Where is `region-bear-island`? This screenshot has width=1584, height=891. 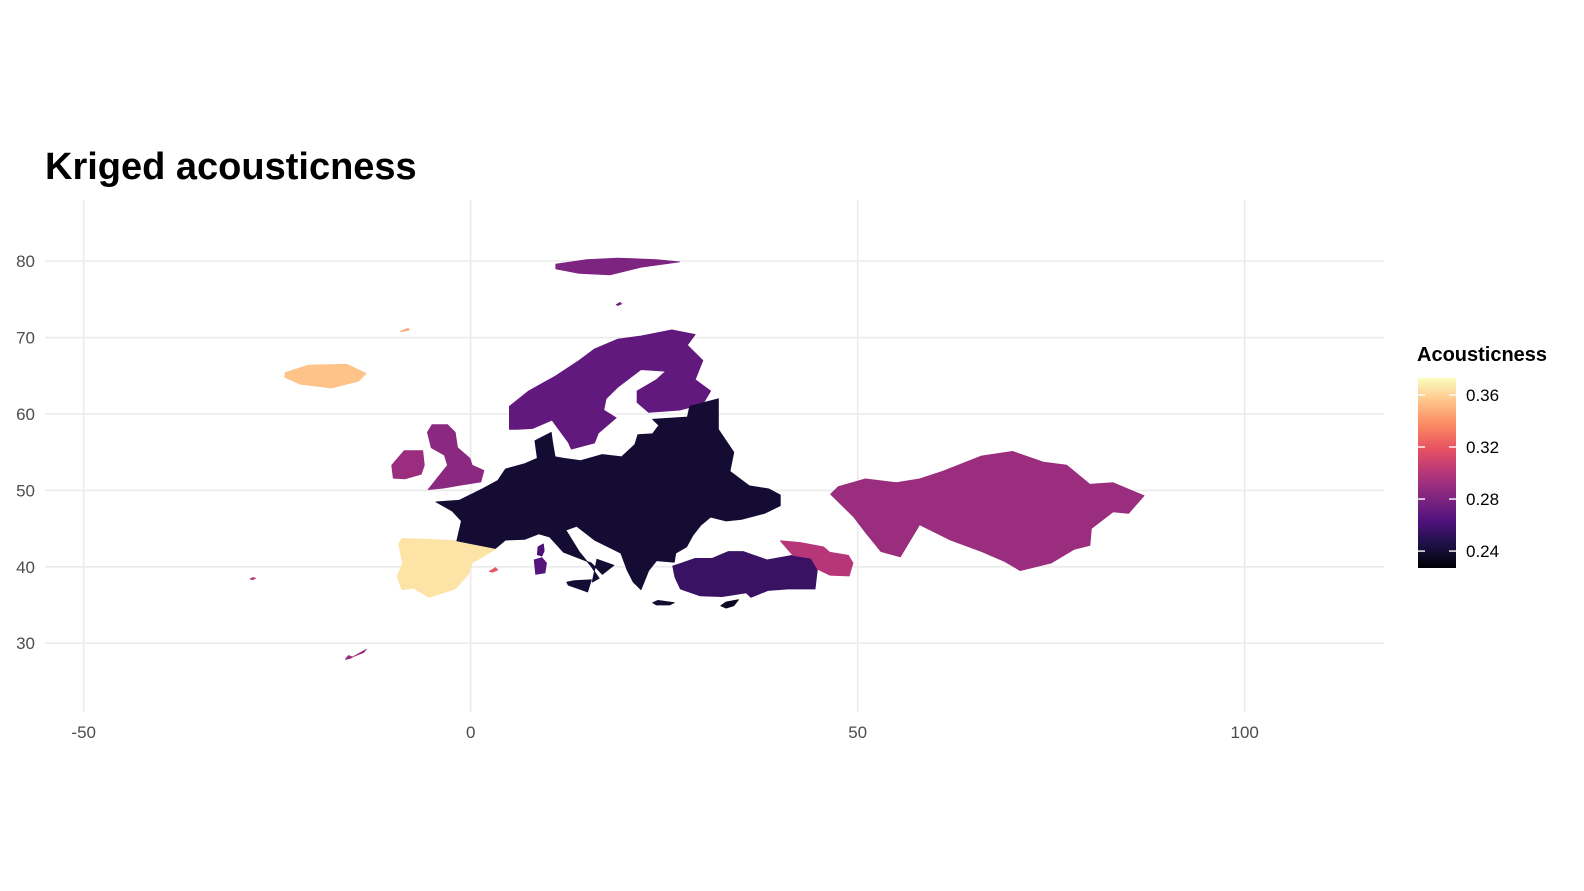
region-bear-island is located at coordinates (618, 303).